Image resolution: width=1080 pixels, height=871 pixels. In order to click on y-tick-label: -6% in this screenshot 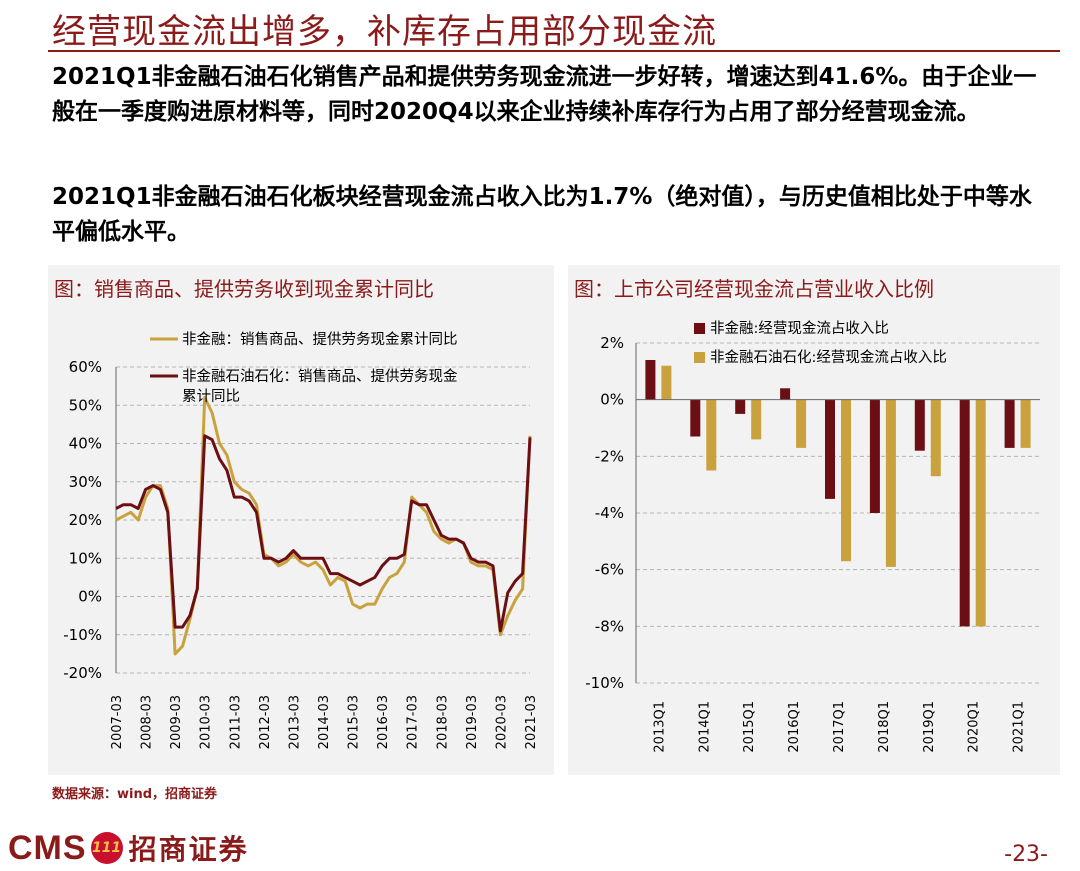, I will do `click(609, 570)`.